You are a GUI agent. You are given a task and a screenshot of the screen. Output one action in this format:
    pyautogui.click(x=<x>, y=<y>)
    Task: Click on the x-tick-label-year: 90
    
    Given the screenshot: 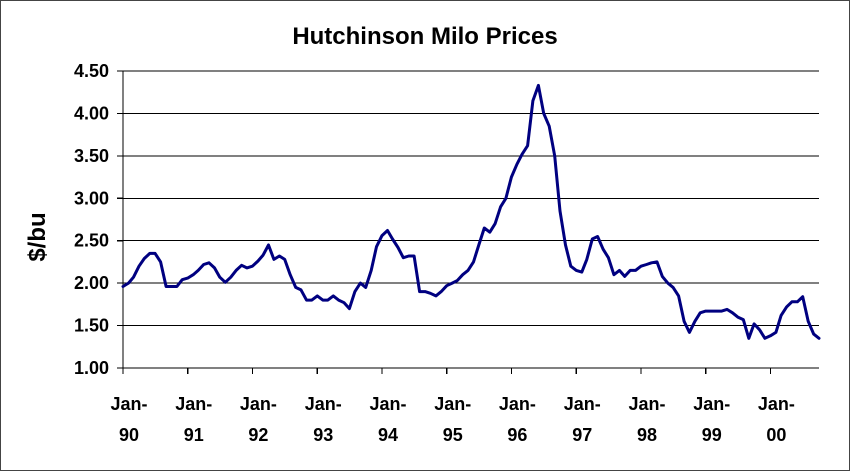 What is the action you would take?
    pyautogui.click(x=129, y=435)
    